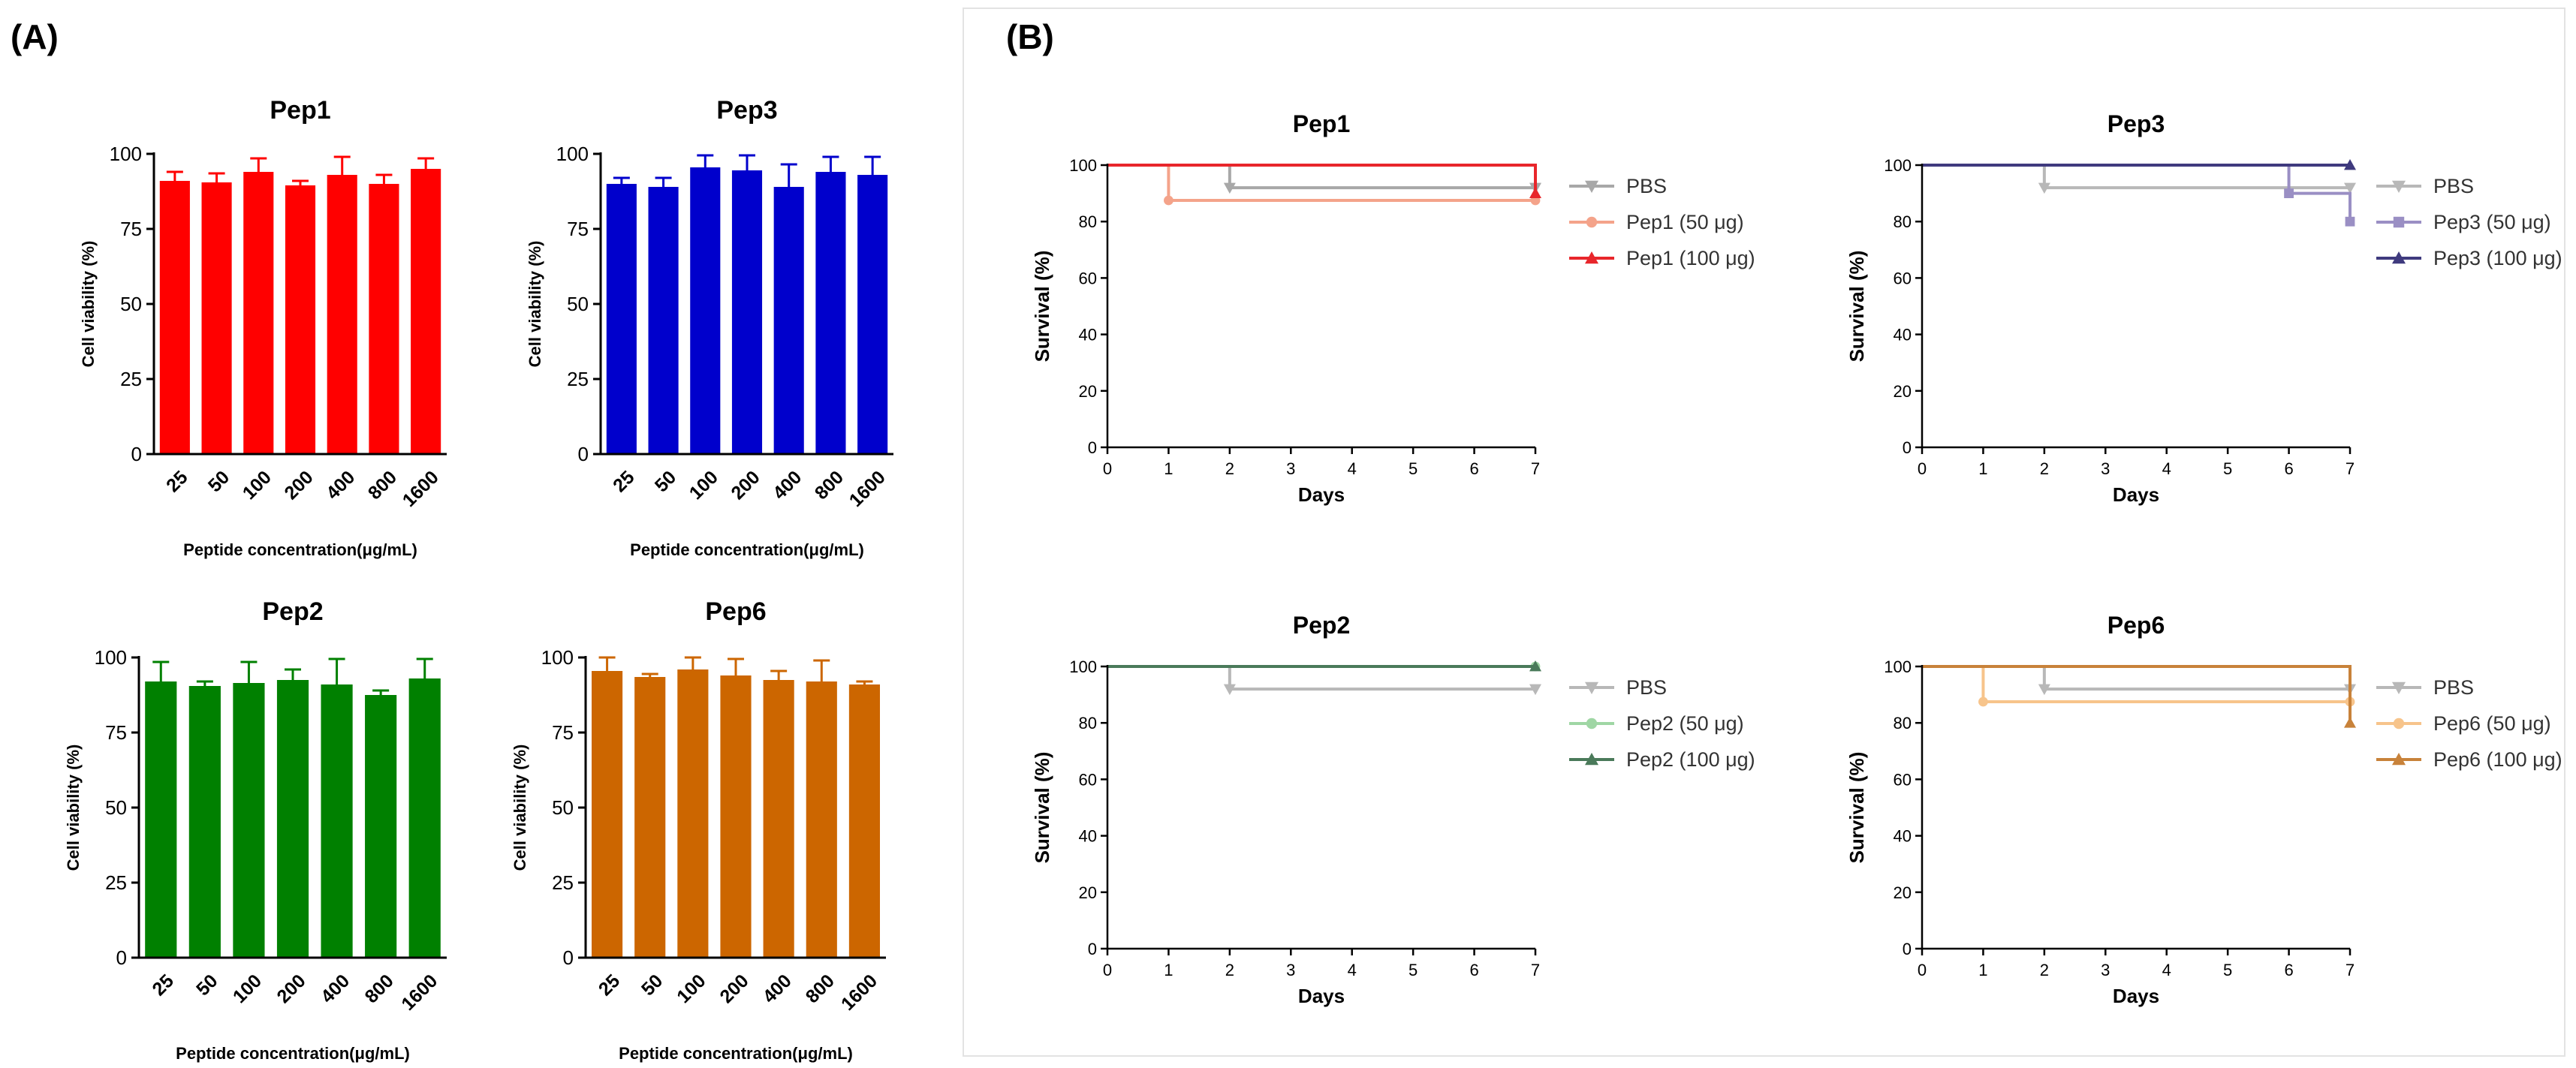 This screenshot has height=1068, width=2576. Describe the element at coordinates (300, 549) in the screenshot. I see `x-axis-title: Peptide concentration(μg/mL)` at that location.